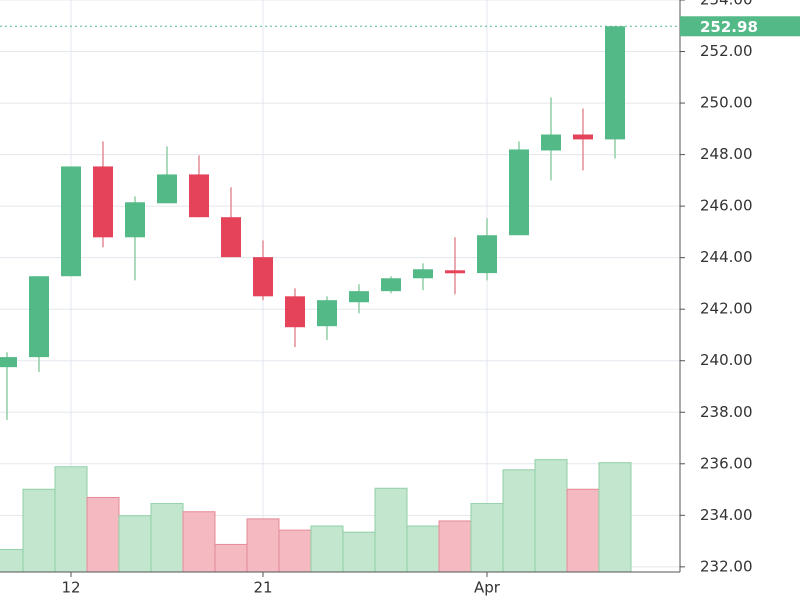 This screenshot has height=600, width=800. I want to click on last-price-tag, so click(740, 26).